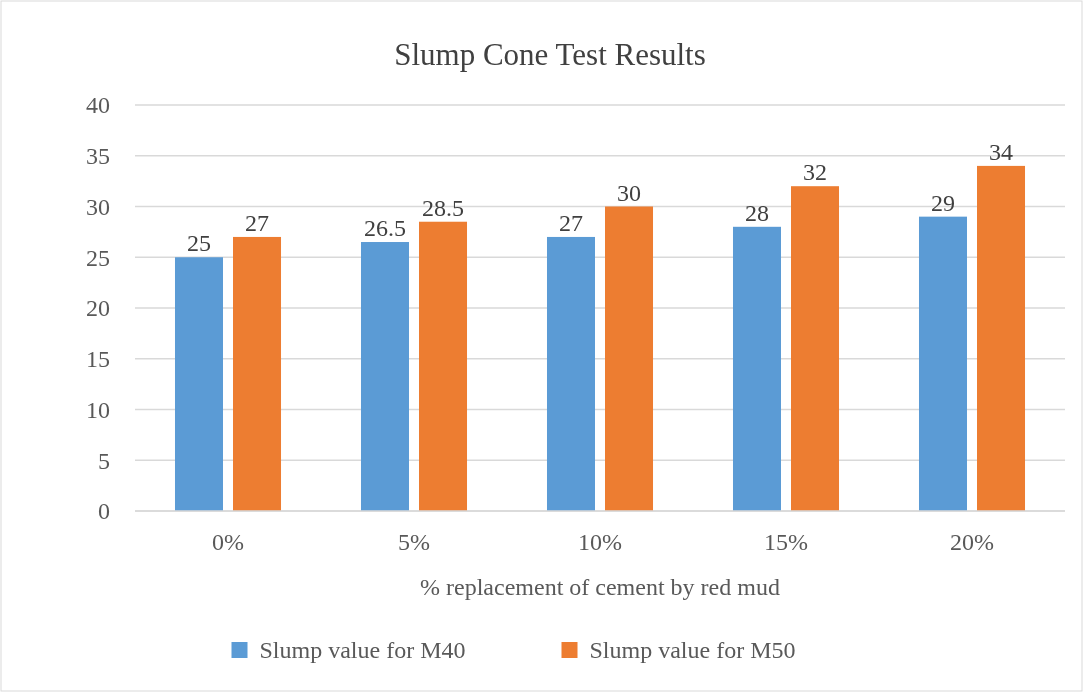 This screenshot has height=692, width=1083. I want to click on data-label: 26.5, so click(384, 228).